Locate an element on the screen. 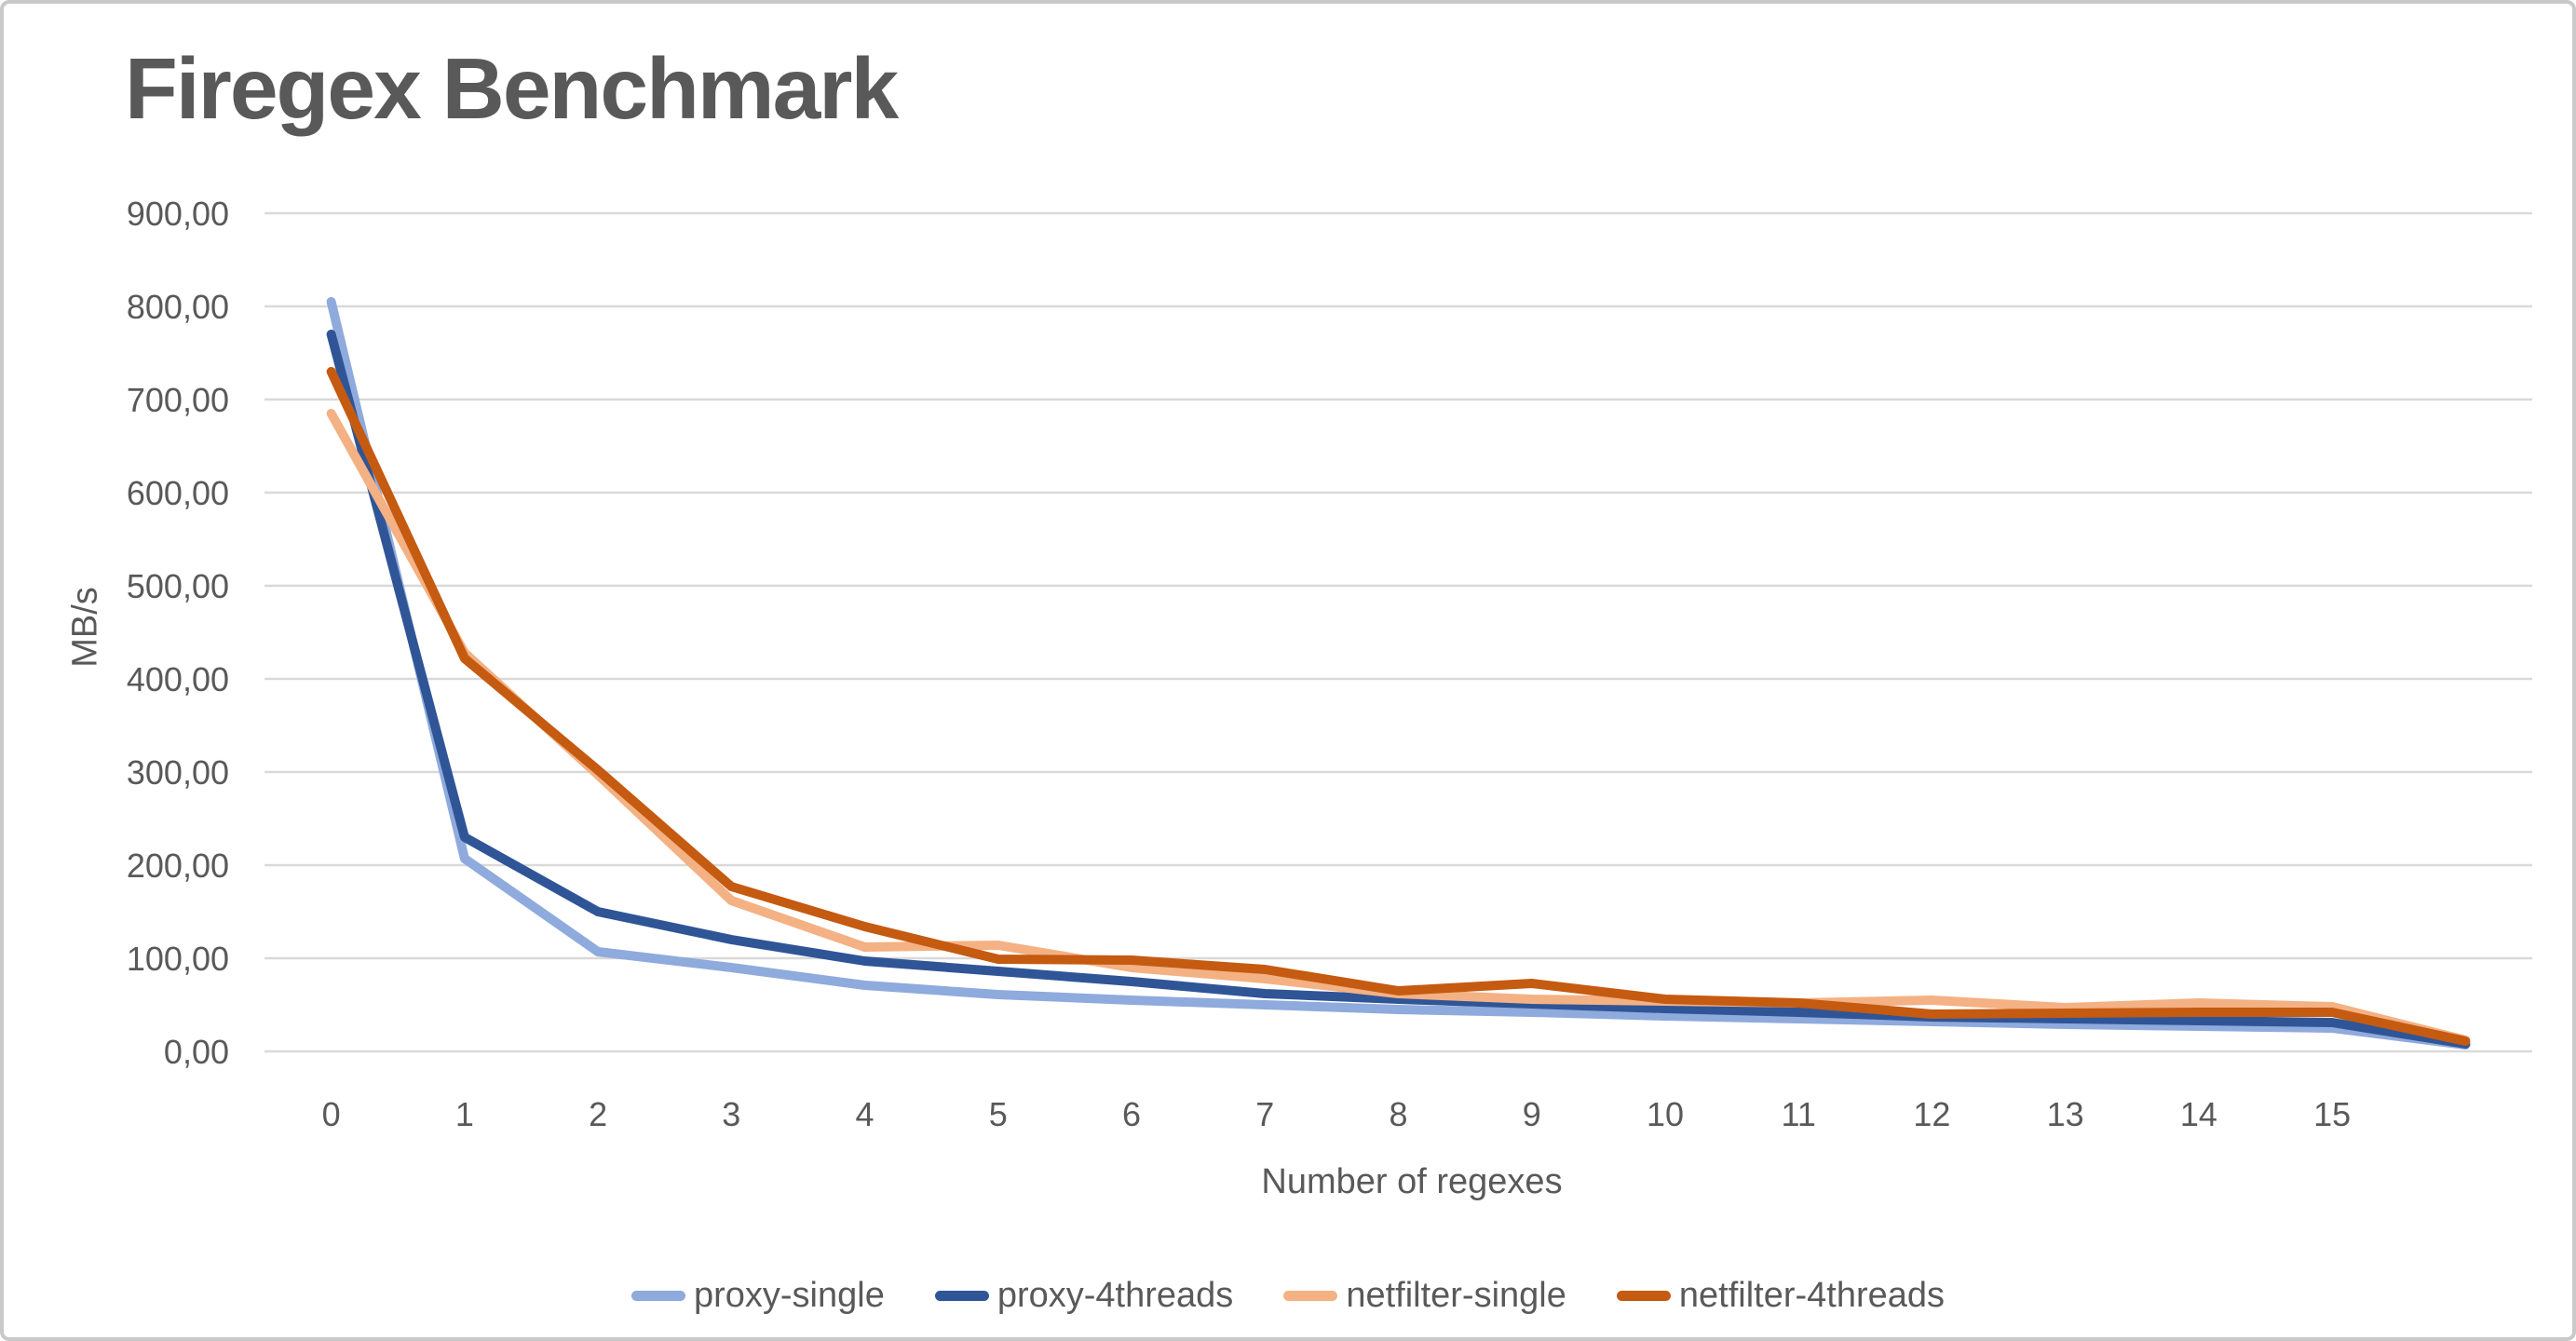 The height and width of the screenshot is (1341, 2576). x-tick-label: 7 is located at coordinates (1264, 1114).